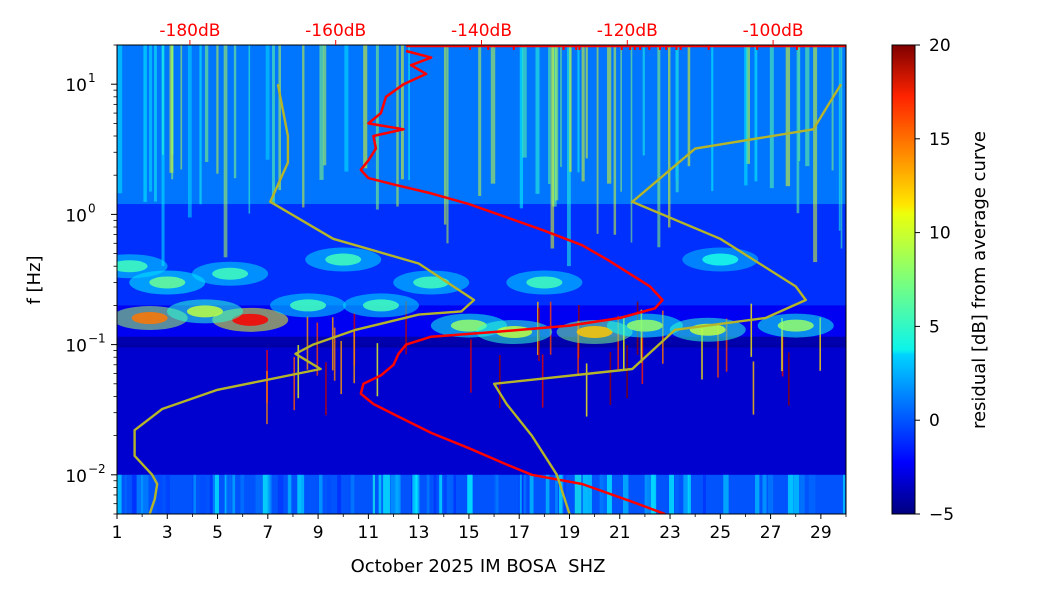 Image resolution: width=1052 pixels, height=606 pixels. What do you see at coordinates (267, 533) in the screenshot?
I see `x-tick-label: 7` at bounding box center [267, 533].